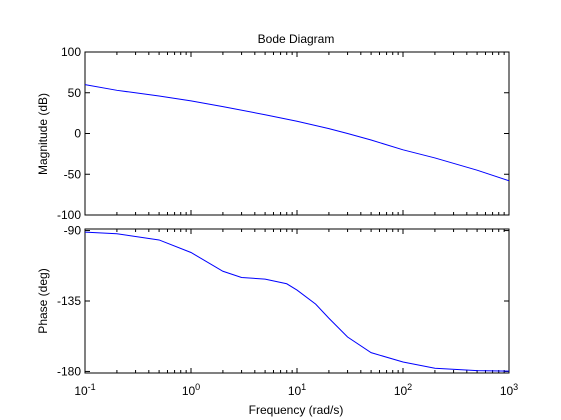 This screenshot has height=420, width=561. What do you see at coordinates (69, 371) in the screenshot?
I see `y-tick-label: -180` at bounding box center [69, 371].